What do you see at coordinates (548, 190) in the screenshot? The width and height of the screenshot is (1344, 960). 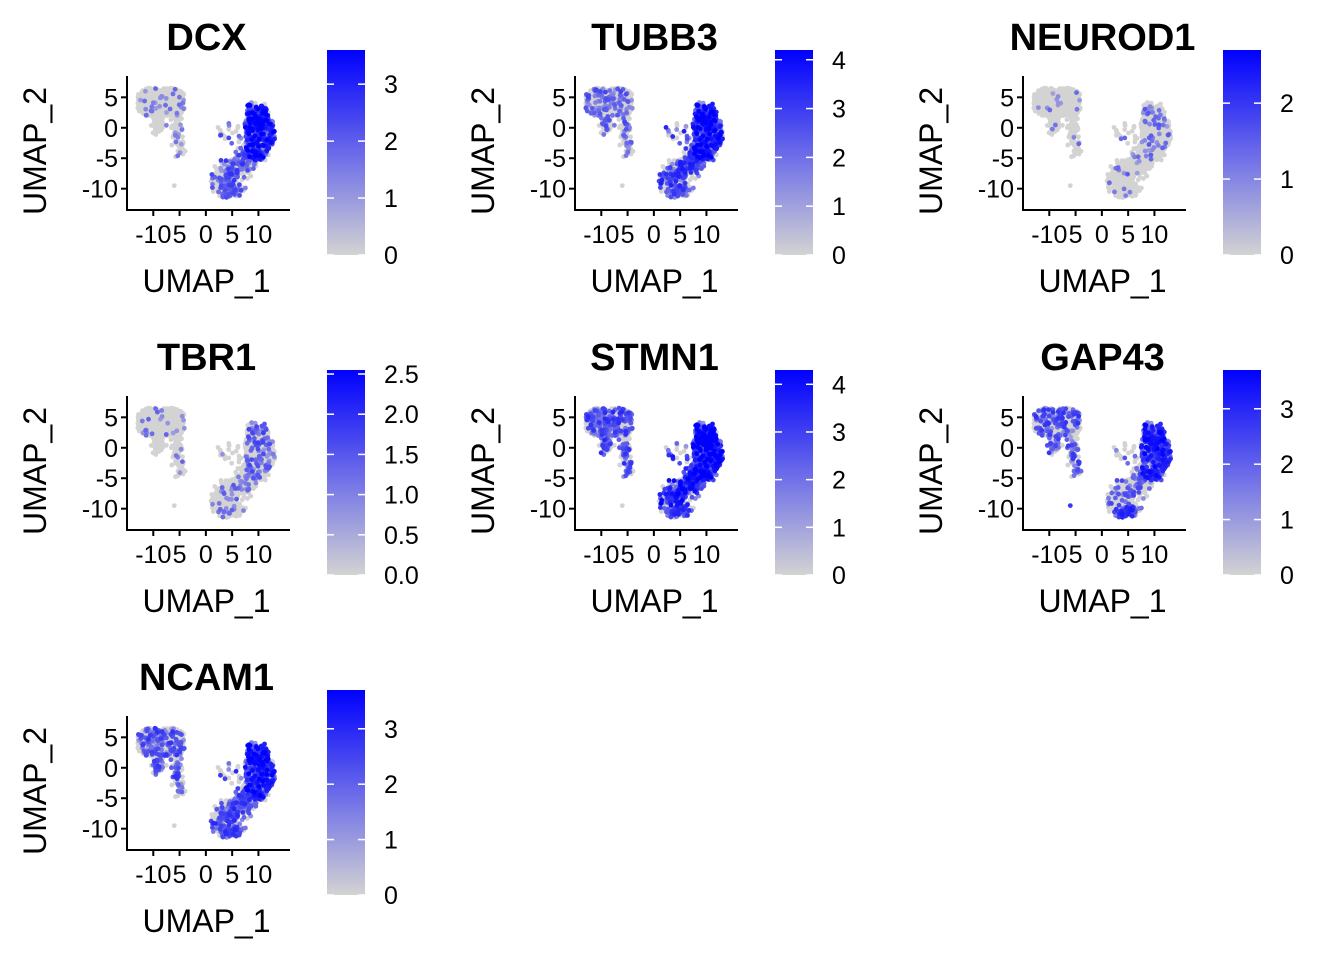 I see `y-tick-label: -10` at bounding box center [548, 190].